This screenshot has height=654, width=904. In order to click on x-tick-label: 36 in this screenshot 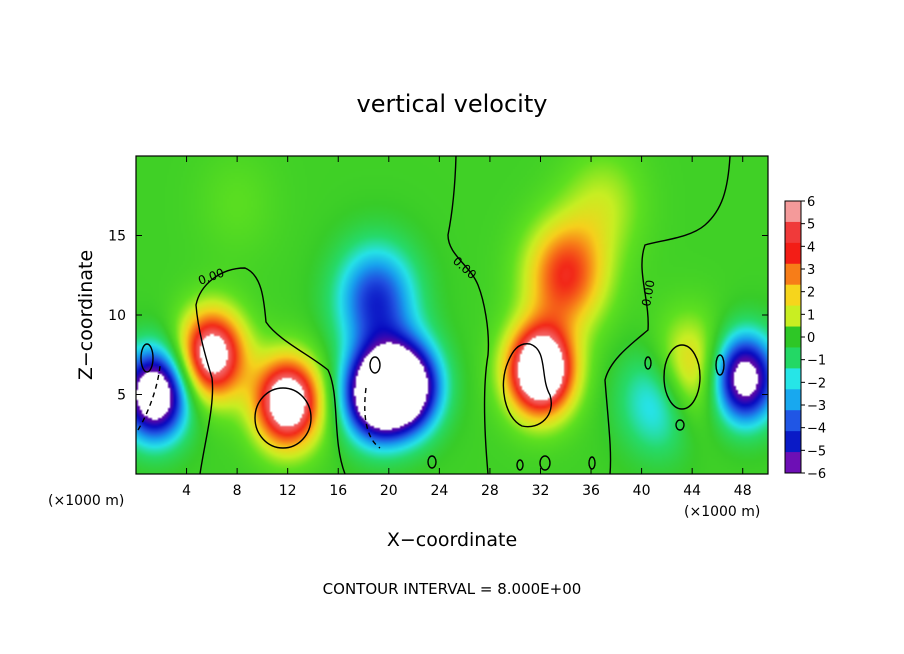, I will do `click(591, 491)`.